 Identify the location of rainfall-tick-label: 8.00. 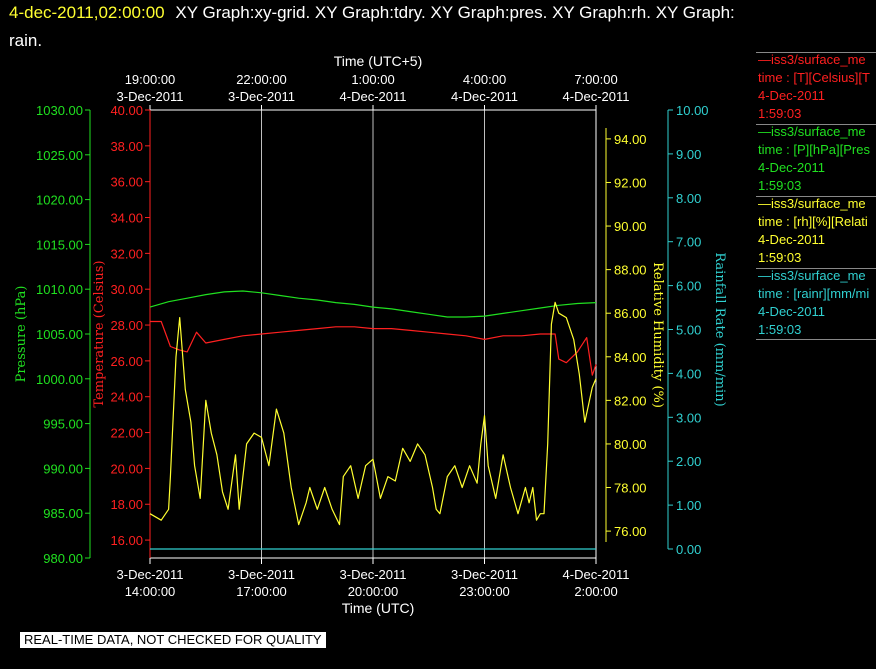
(688, 198).